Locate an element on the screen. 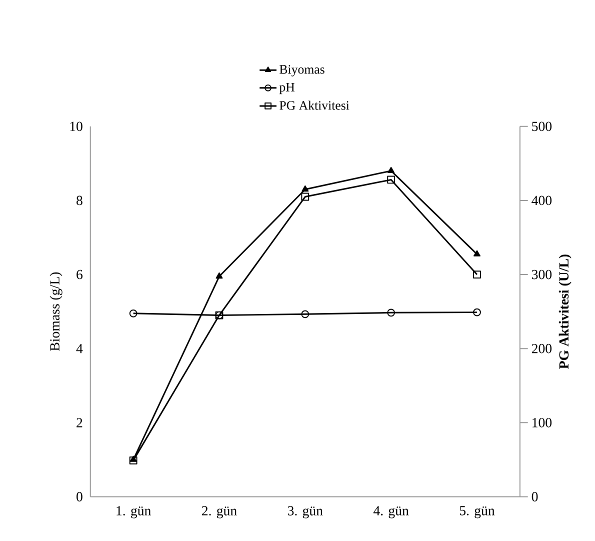  x-tick-label: 2. gün is located at coordinates (219, 512).